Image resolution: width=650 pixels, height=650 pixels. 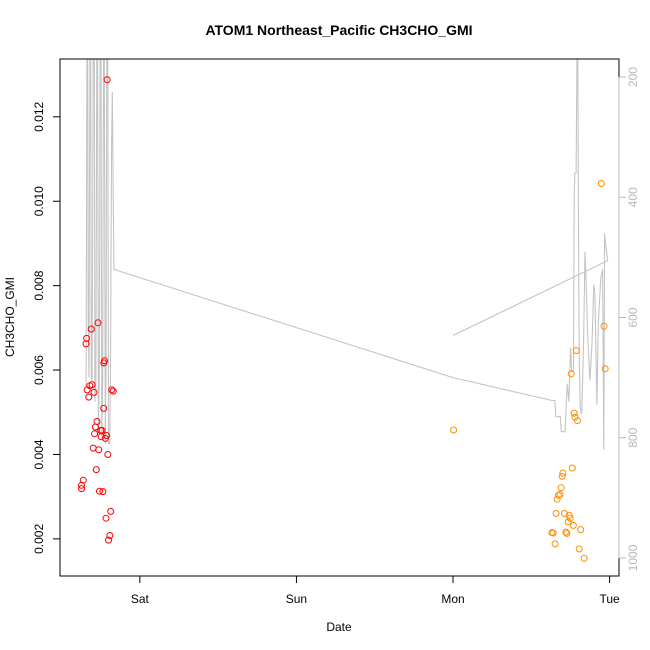 What do you see at coordinates (140, 599) in the screenshot?
I see `x-tick-label: Sat` at bounding box center [140, 599].